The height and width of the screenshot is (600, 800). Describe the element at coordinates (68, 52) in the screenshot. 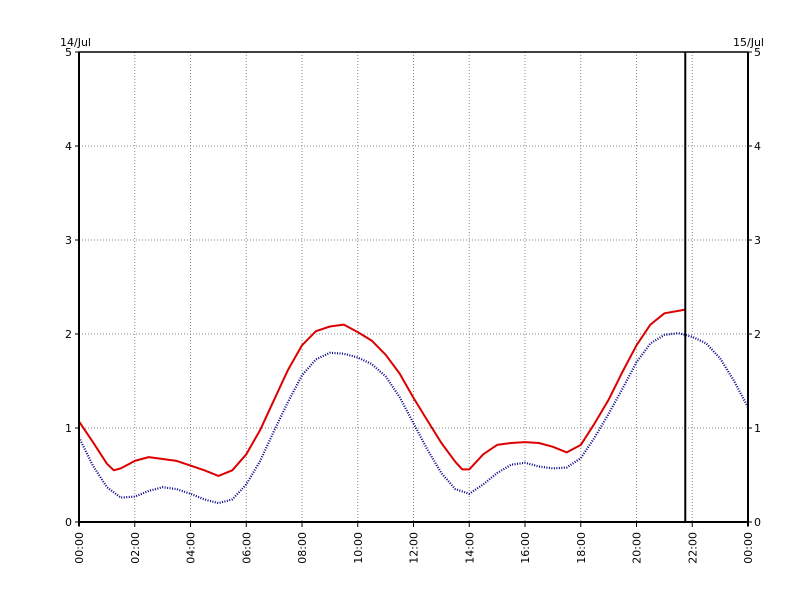

I see `y-tick-label-left: 5` at that location.